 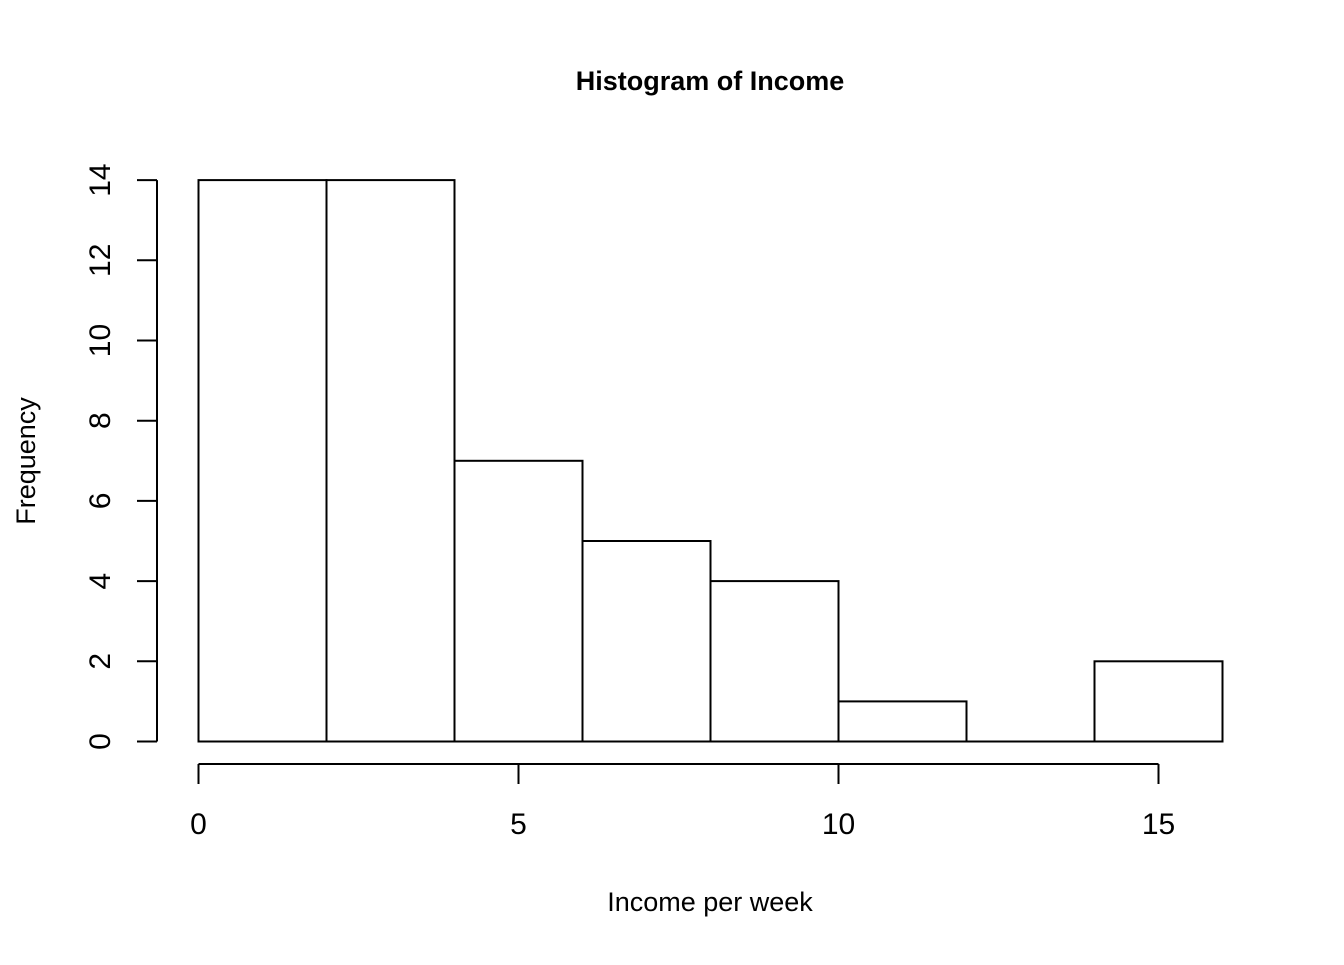 What do you see at coordinates (26, 461) in the screenshot?
I see `y-axis-label: Frequency` at bounding box center [26, 461].